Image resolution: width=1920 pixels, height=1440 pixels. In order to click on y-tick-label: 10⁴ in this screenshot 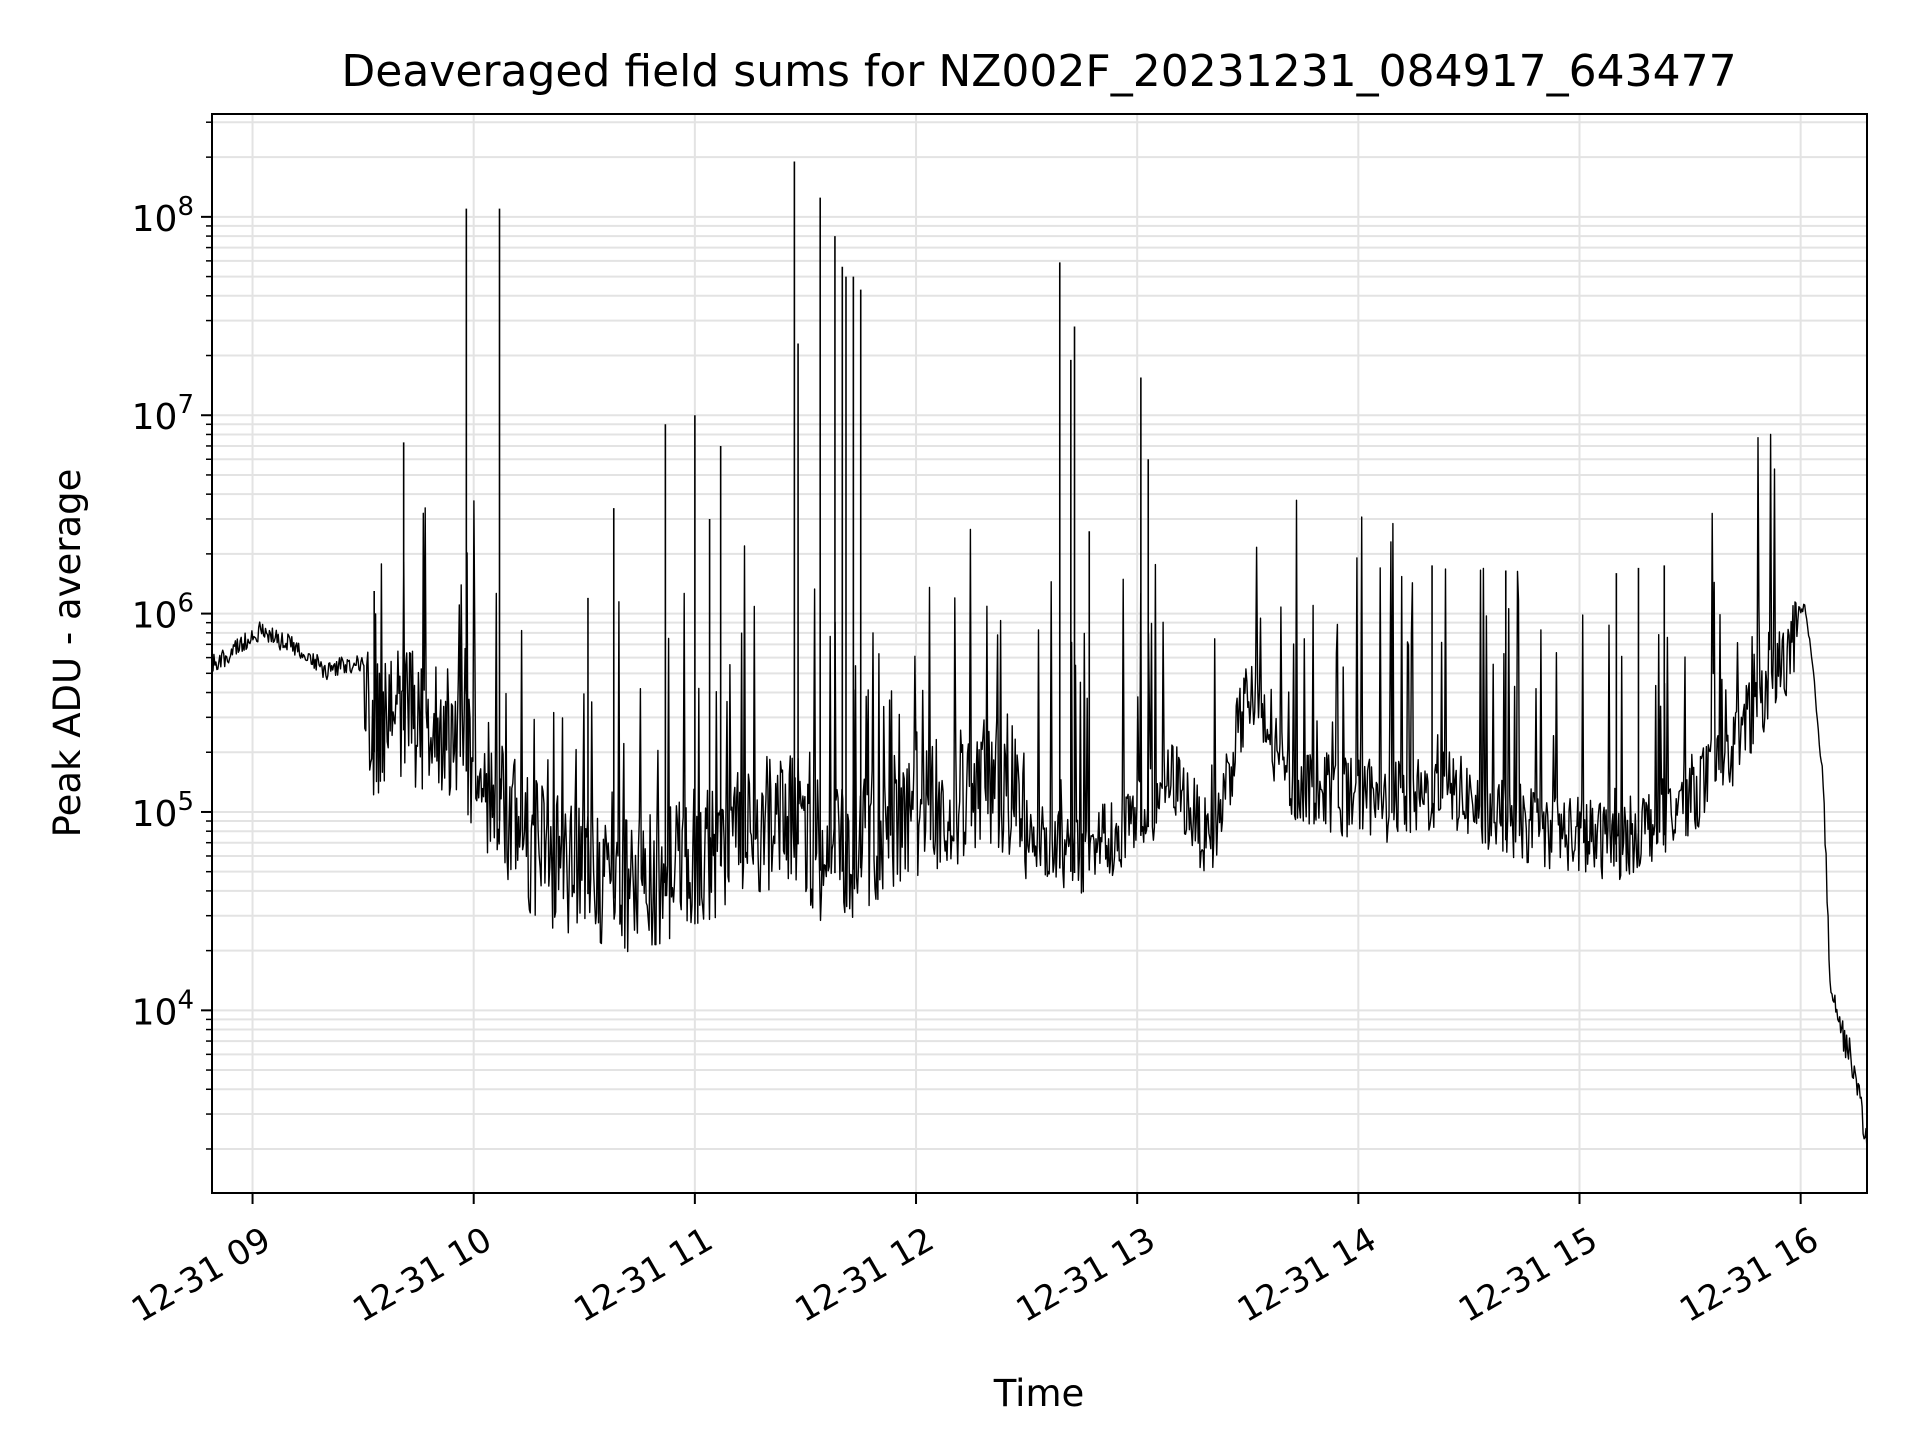, I will do `click(163, 1009)`.